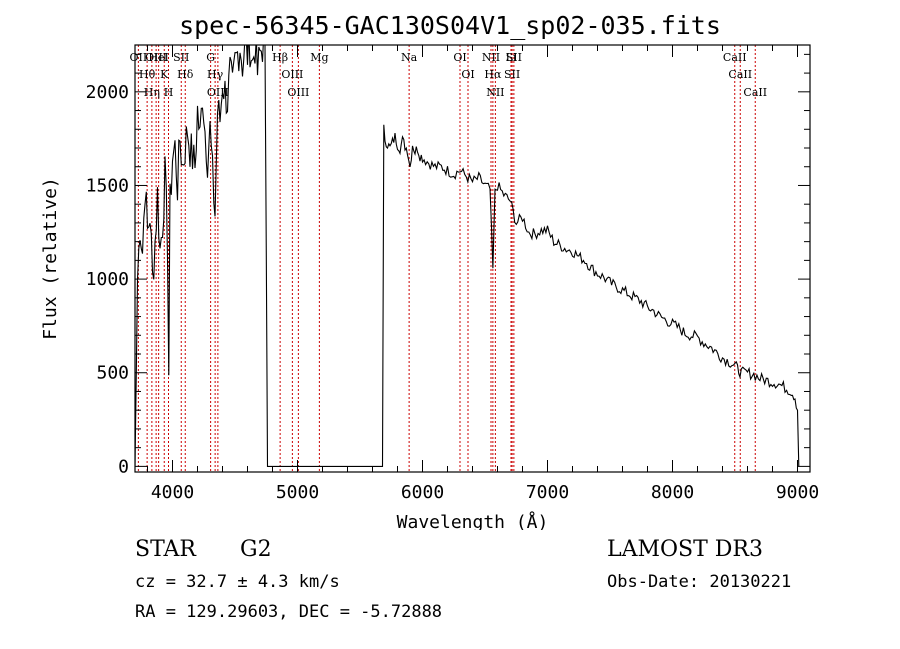 This screenshot has height=649, width=900. Describe the element at coordinates (147, 74) in the screenshot. I see `spectral-line-label: Hθ` at that location.